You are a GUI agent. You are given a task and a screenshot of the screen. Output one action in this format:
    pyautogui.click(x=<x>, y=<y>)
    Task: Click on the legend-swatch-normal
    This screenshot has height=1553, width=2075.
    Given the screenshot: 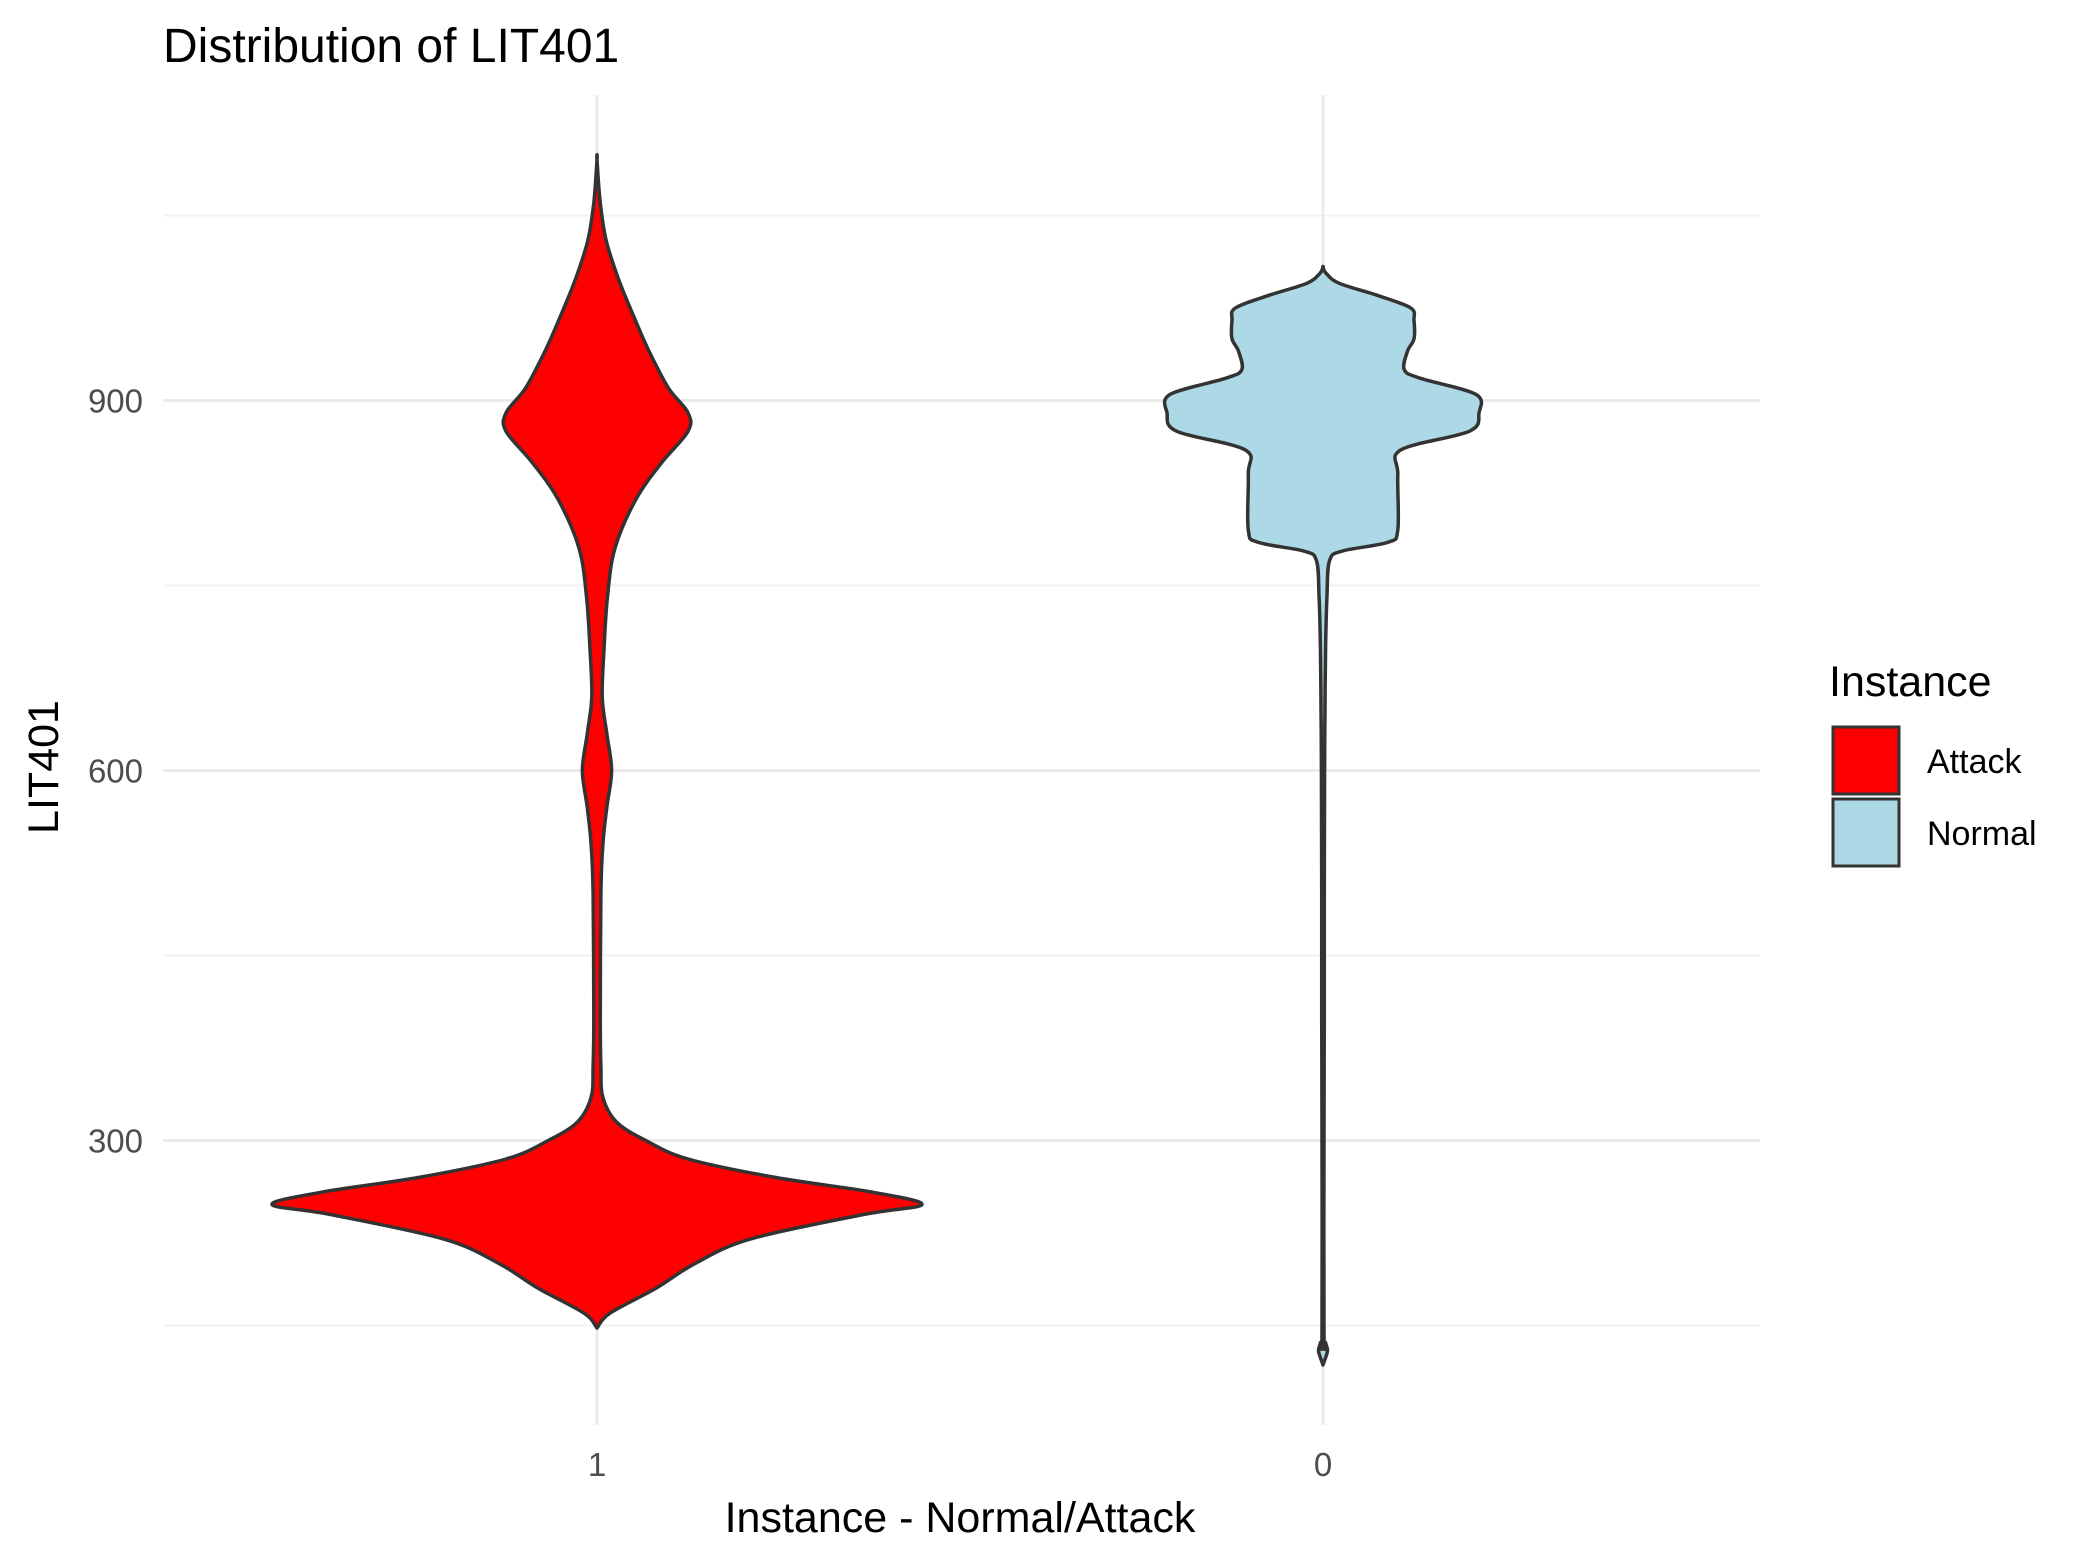 What is the action you would take?
    pyautogui.click(x=1866, y=832)
    